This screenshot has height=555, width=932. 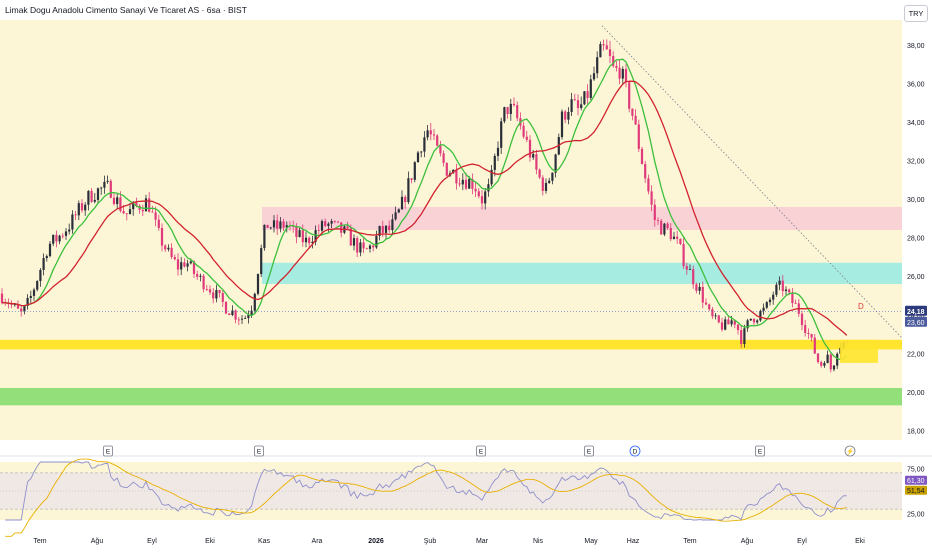 What do you see at coordinates (426, 491) in the screenshot?
I see `rsi-line` at bounding box center [426, 491].